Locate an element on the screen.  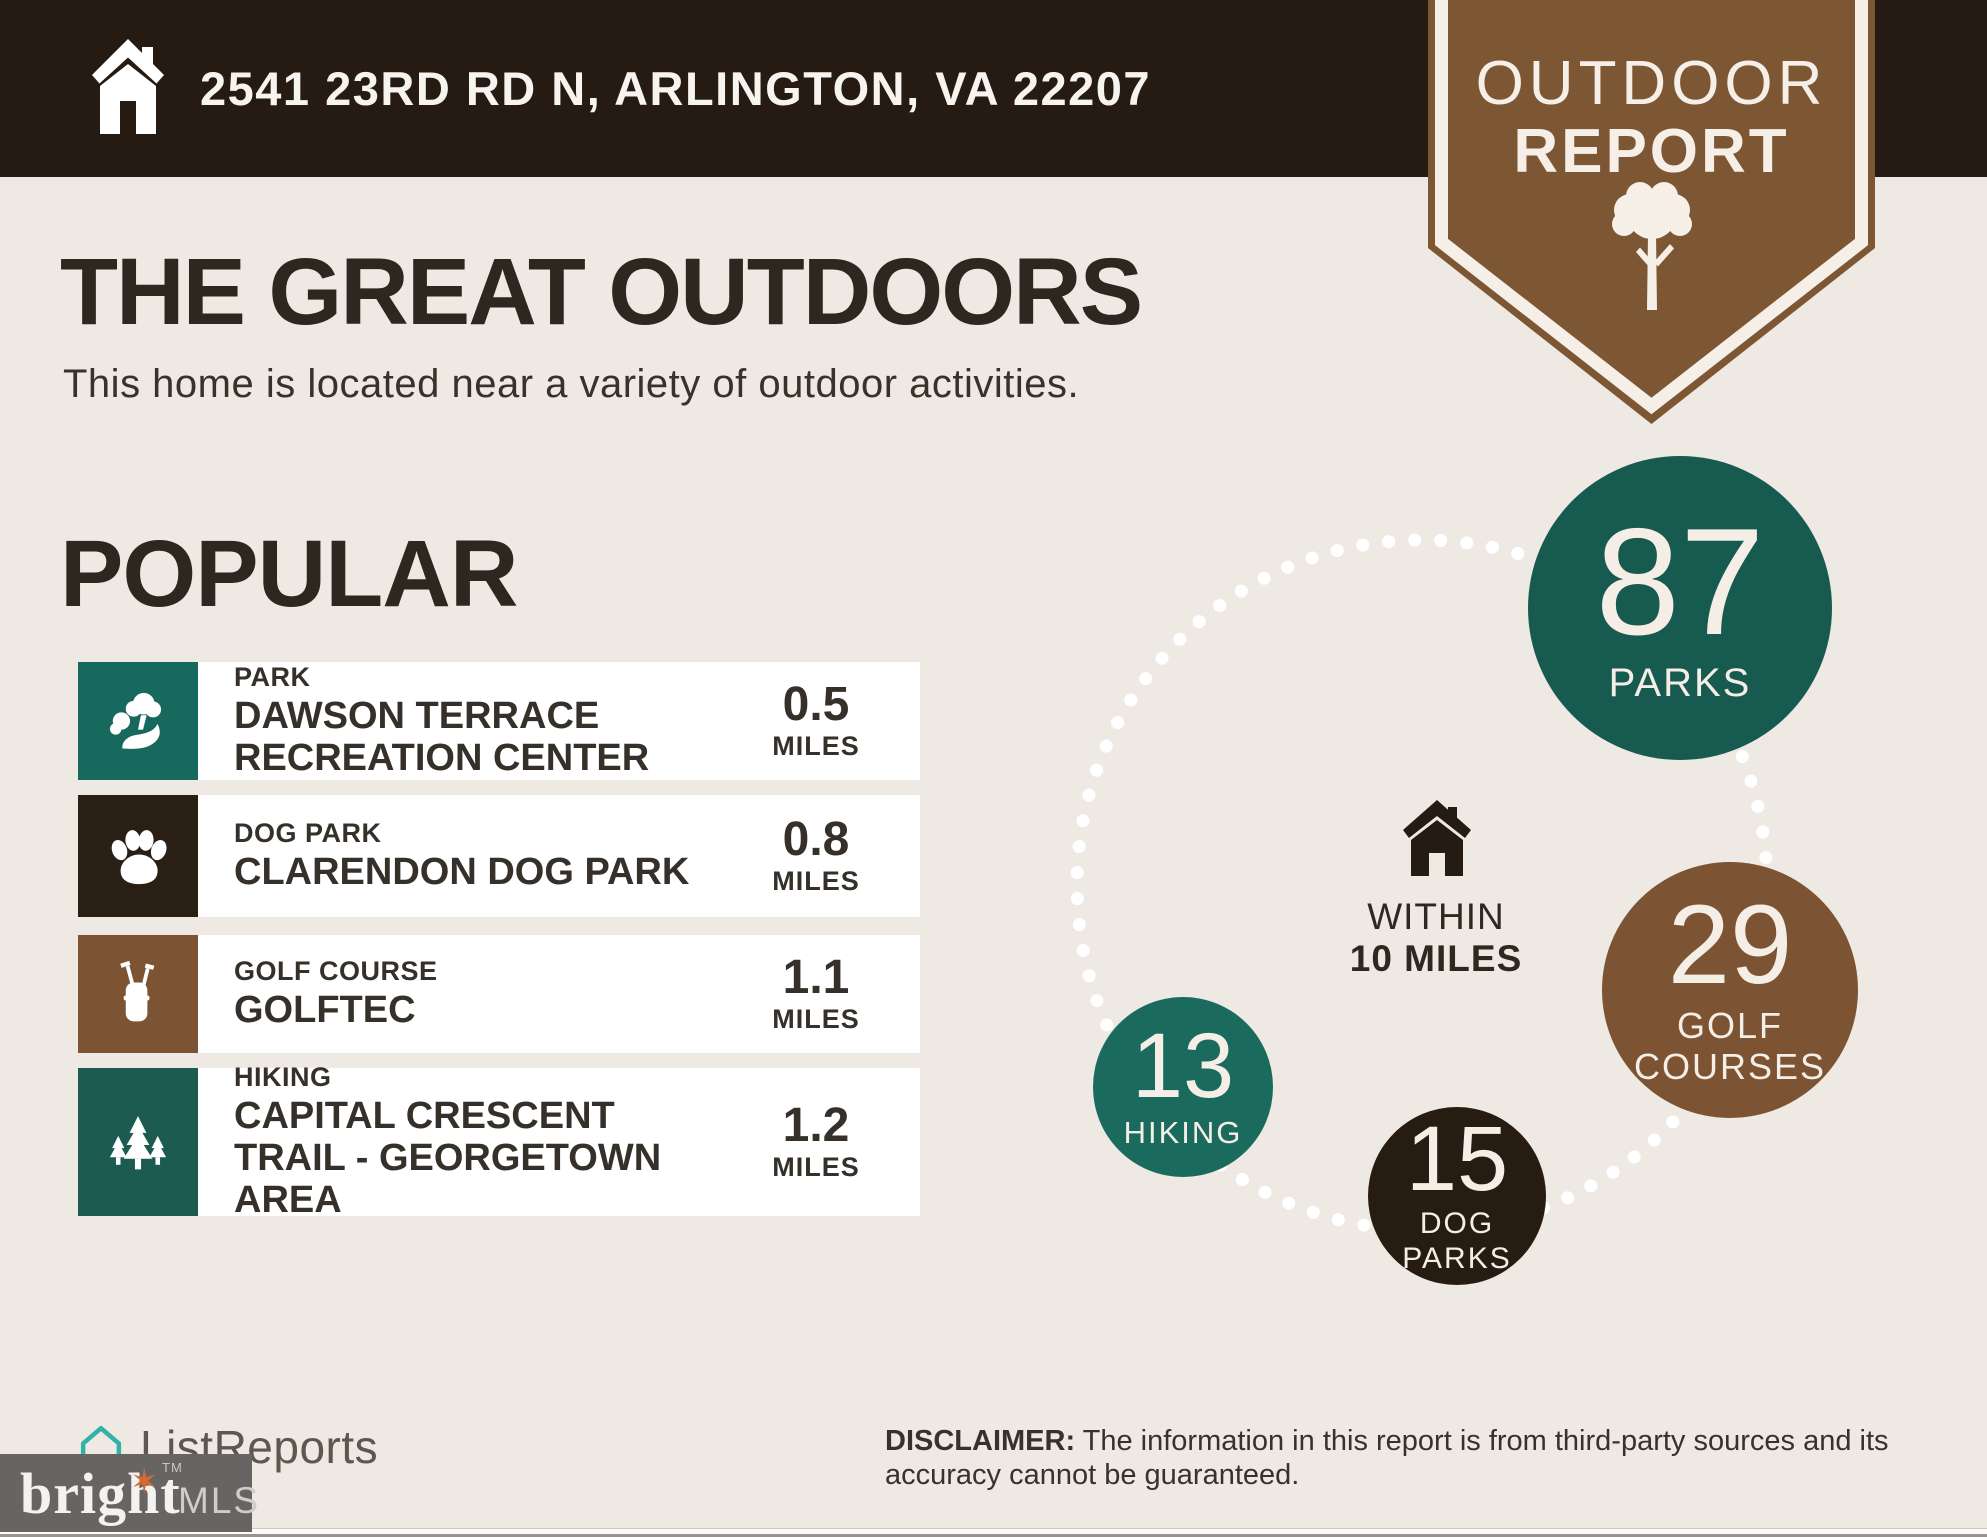
paw-icon is located at coordinates (138, 856).